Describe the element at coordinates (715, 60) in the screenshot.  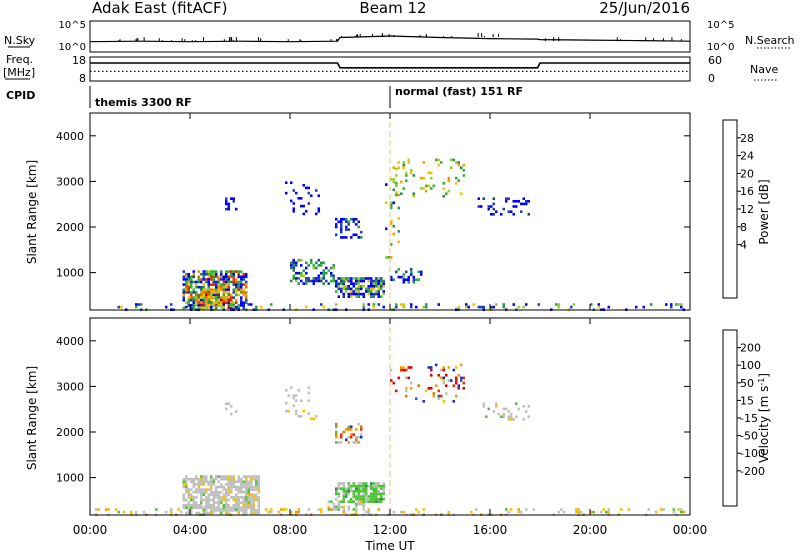
I see `nave-tick-high: 60` at that location.